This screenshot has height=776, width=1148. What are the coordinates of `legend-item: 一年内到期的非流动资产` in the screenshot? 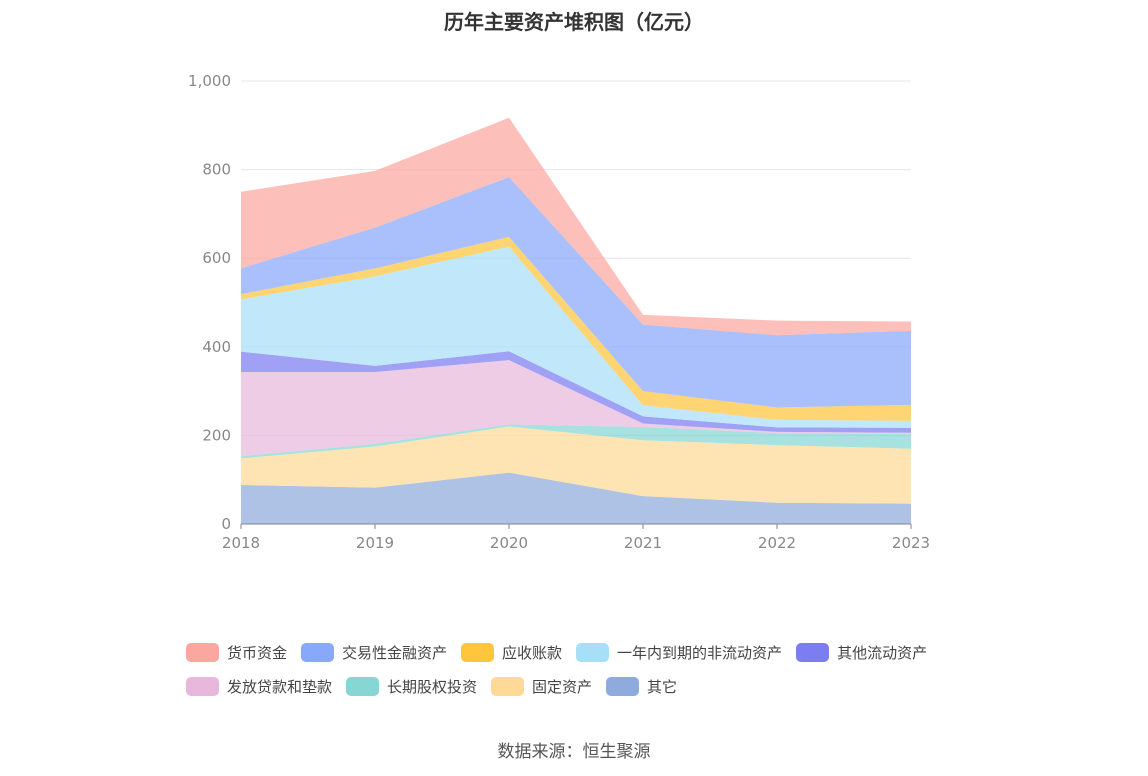 It's located at (679, 652).